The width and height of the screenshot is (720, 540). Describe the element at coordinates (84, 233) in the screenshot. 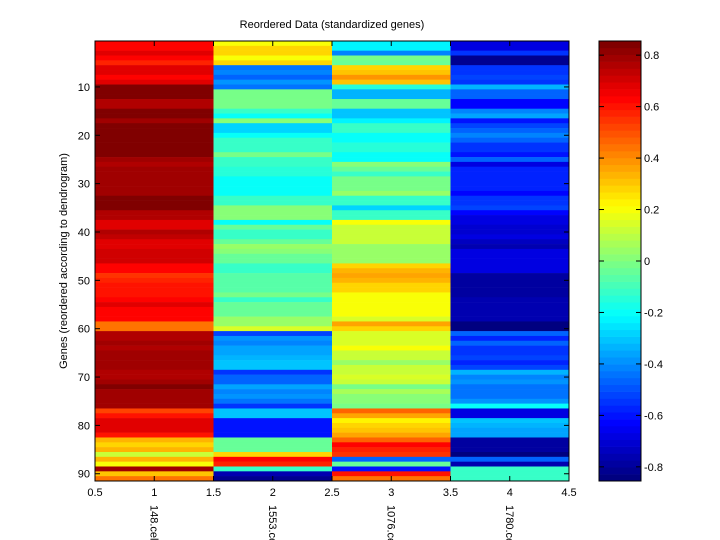

I see `y-tick-label: 40` at that location.